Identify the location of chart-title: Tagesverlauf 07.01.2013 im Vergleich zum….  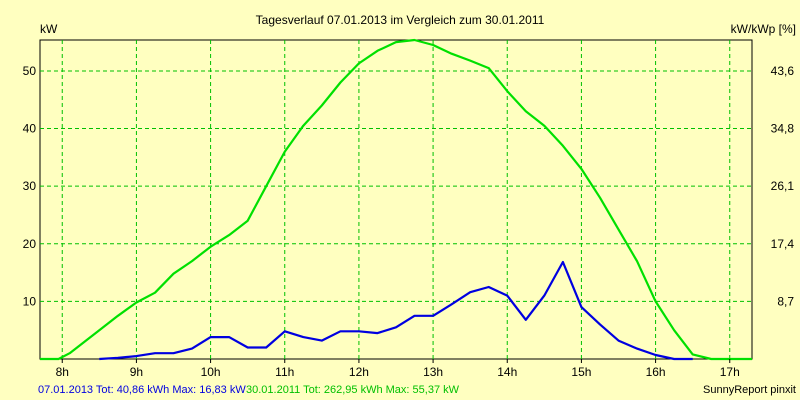
(400, 20).